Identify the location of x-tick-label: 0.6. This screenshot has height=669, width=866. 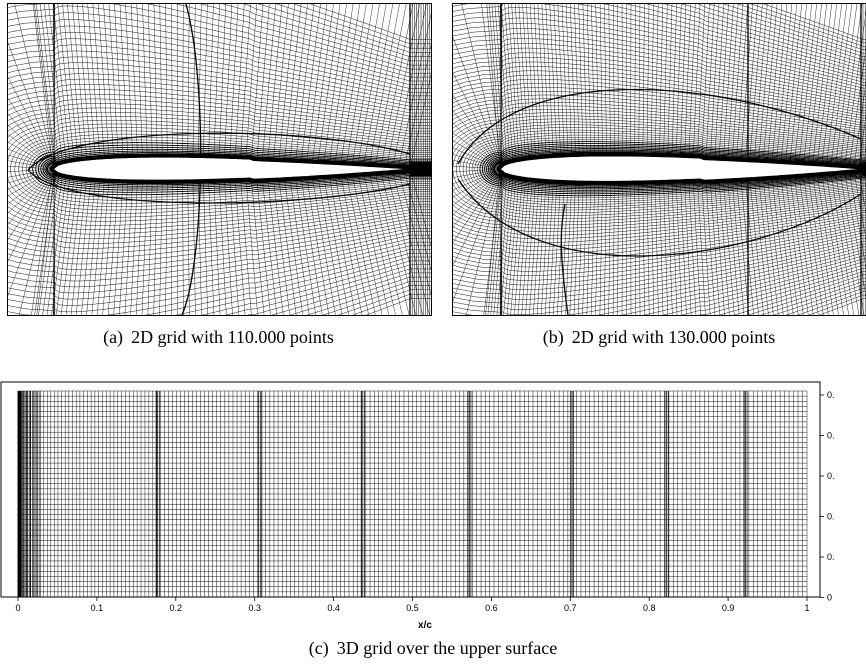
(491, 608).